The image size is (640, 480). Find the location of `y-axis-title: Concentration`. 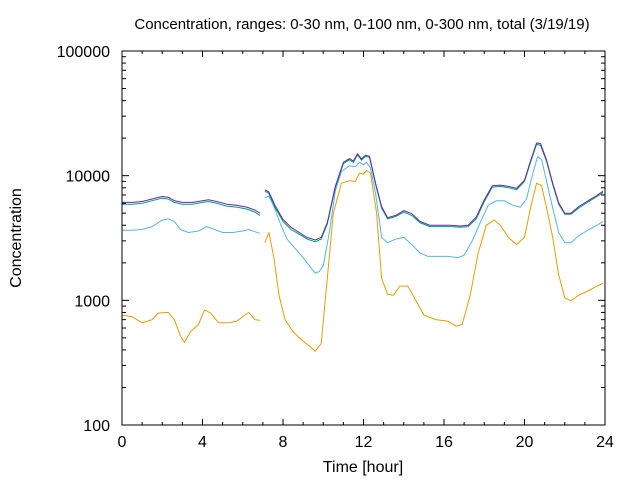

y-axis-title: Concentration is located at coordinates (16, 238).